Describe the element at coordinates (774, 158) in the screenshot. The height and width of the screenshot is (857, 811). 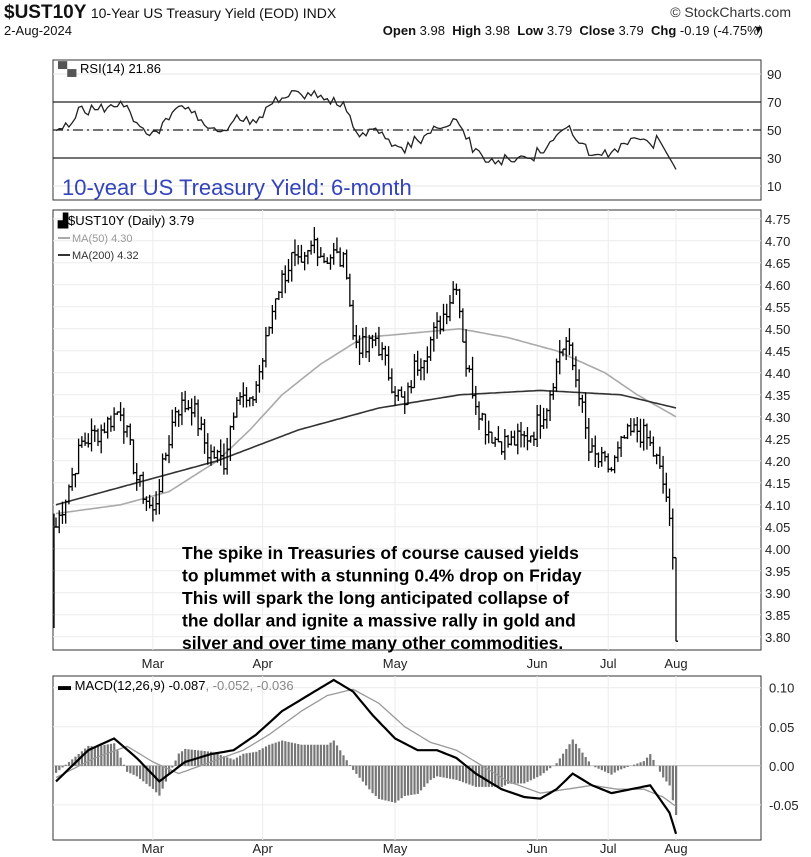
I see `rsi-tick-label: 30` at that location.